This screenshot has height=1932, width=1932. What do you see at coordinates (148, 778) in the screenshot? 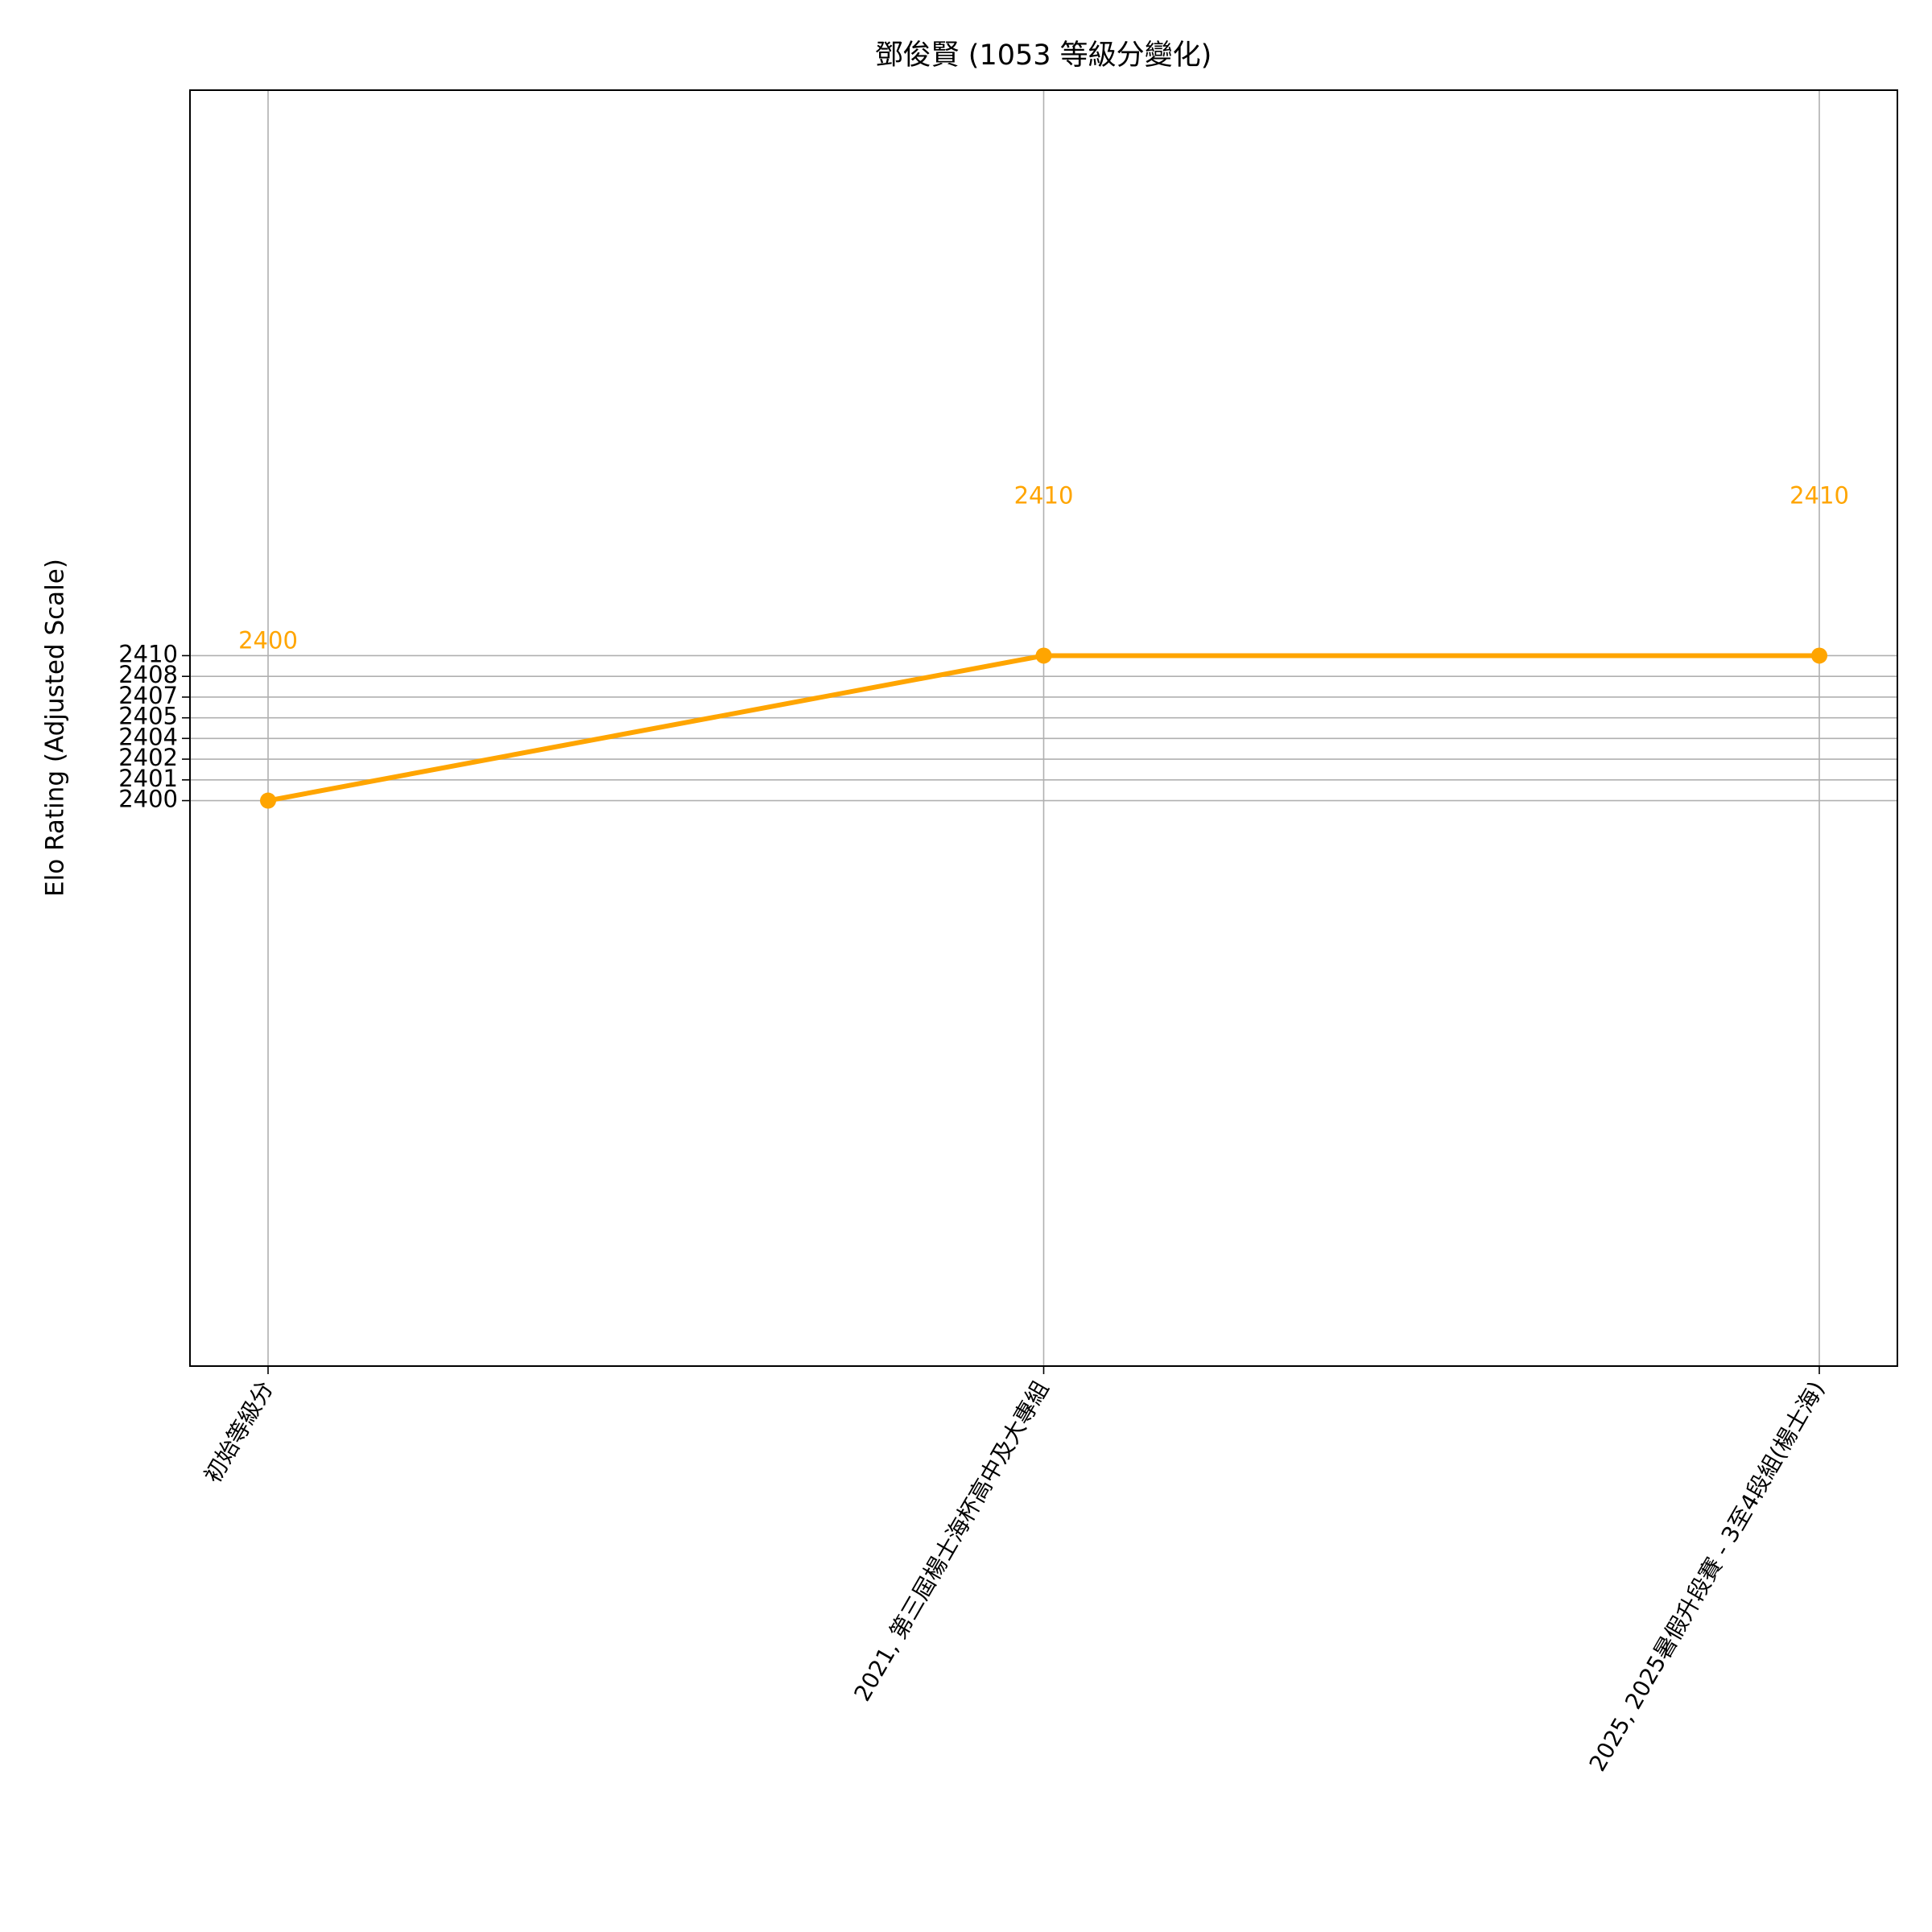
I see `y-tick-label: 2401` at bounding box center [148, 778].